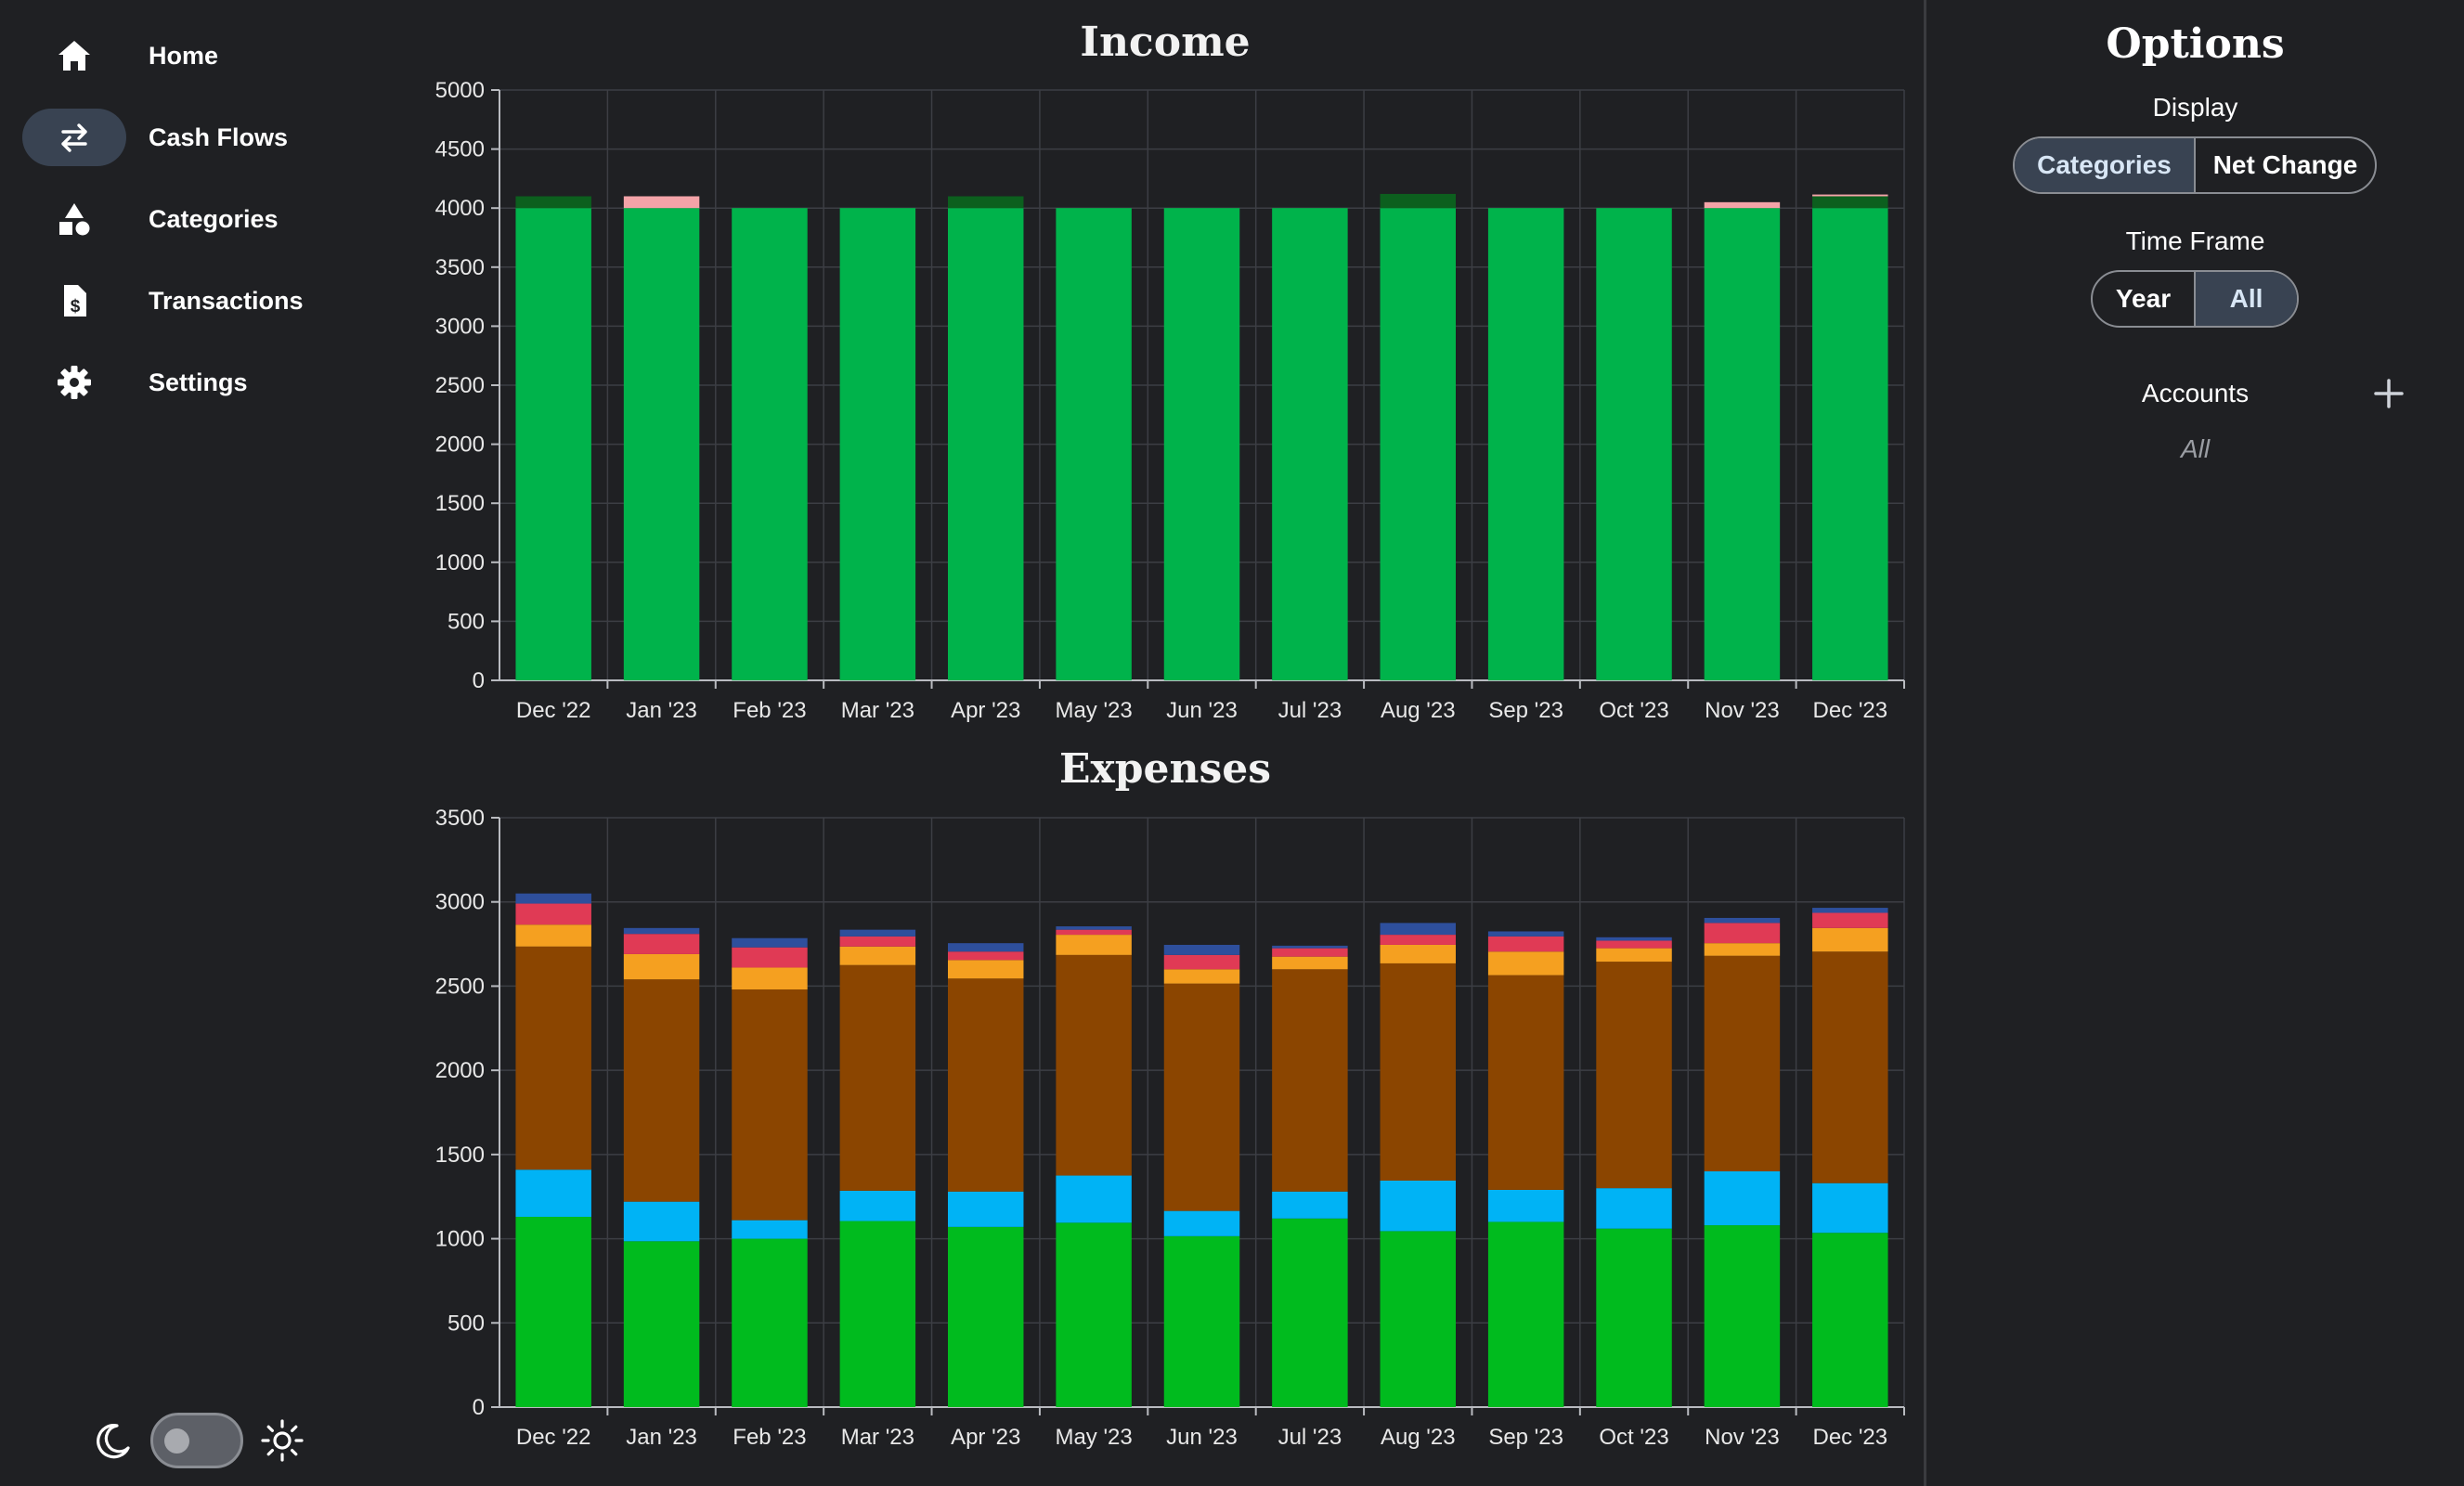 This screenshot has width=2464, height=1486. Describe the element at coordinates (74, 219) in the screenshot. I see `shapes-icon` at that location.